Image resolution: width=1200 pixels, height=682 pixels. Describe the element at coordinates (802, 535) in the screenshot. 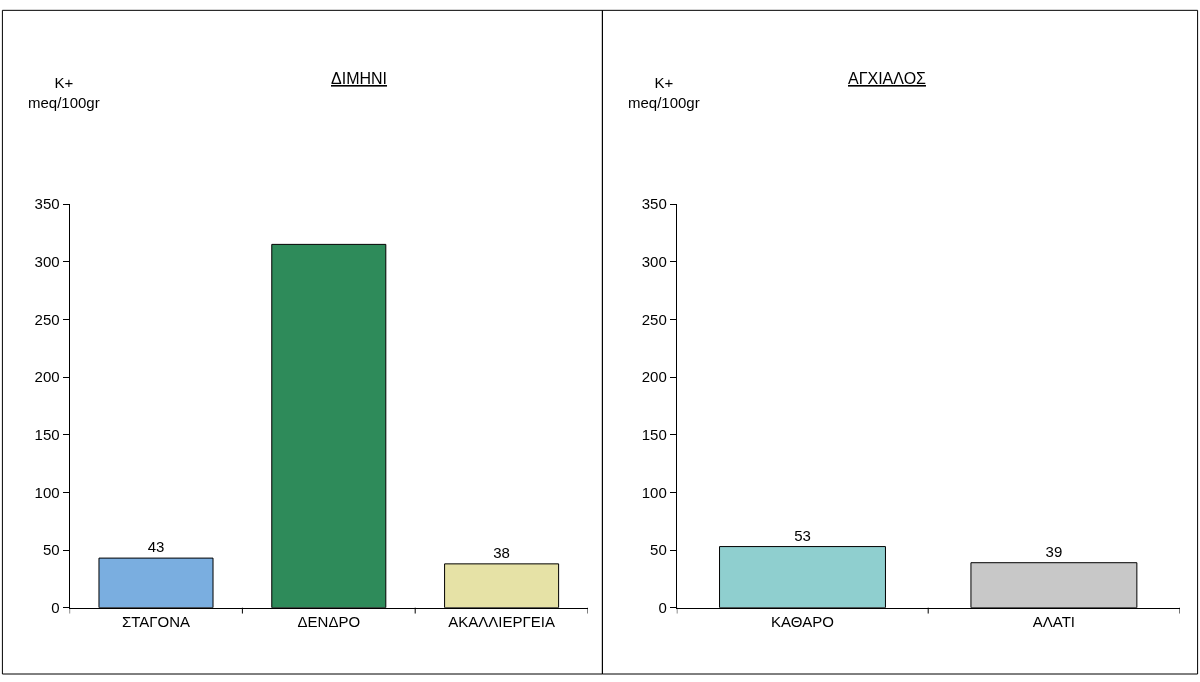

I see `data-label: 53` at that location.